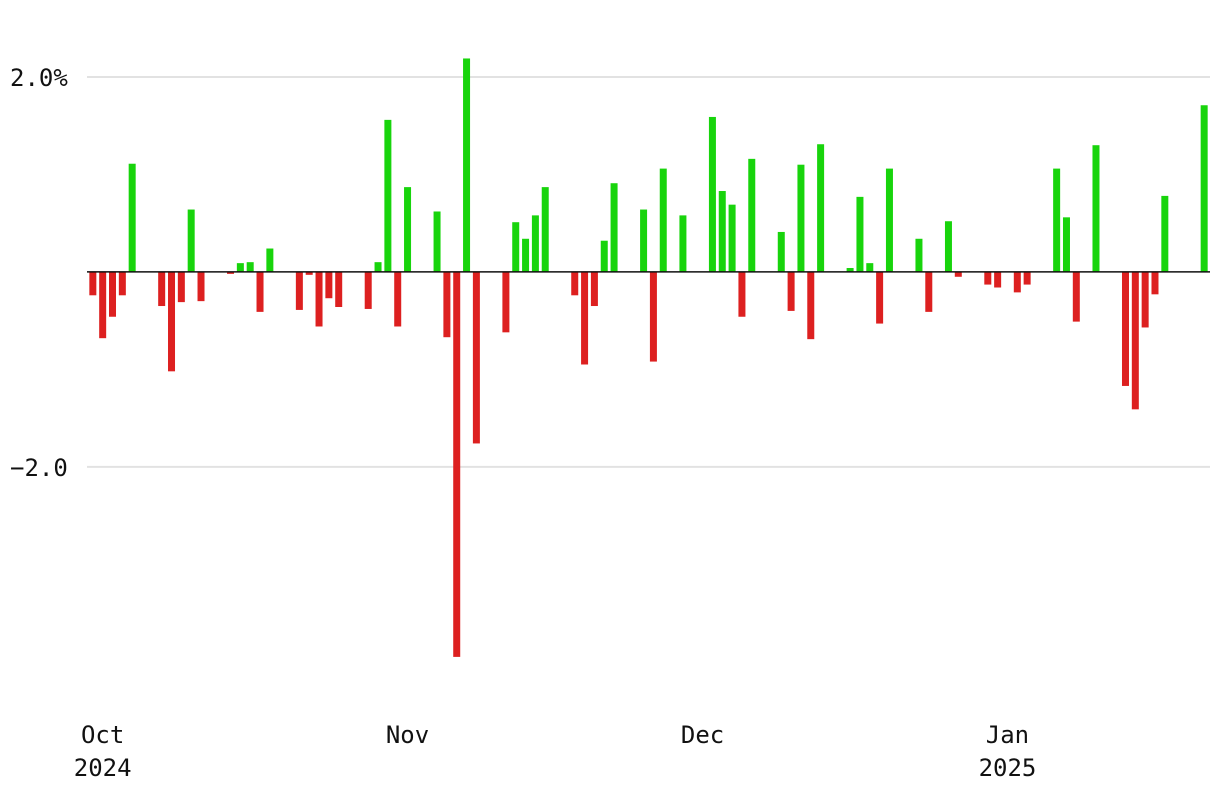 The width and height of the screenshot is (1220, 808). I want to click on x-tick-year: 2024, so click(103, 768).